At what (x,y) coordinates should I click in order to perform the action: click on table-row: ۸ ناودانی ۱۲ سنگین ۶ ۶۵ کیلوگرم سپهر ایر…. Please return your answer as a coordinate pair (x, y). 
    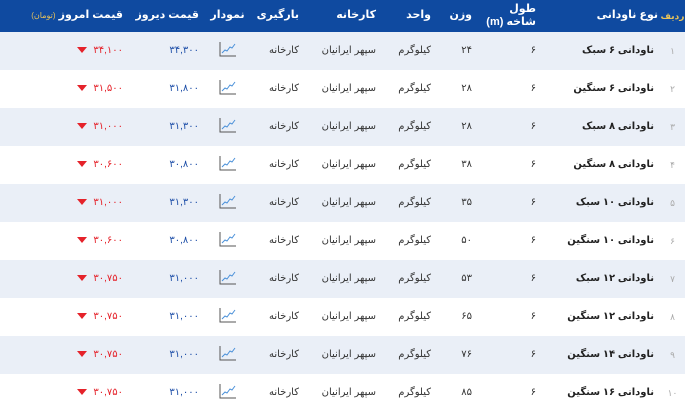
    Looking at the image, I should click on (342, 317).